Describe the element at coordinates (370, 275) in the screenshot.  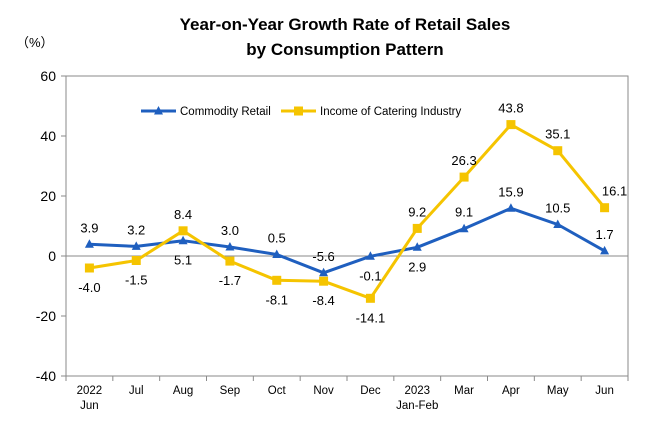
I see `data-label-commodity: -0.1` at that location.